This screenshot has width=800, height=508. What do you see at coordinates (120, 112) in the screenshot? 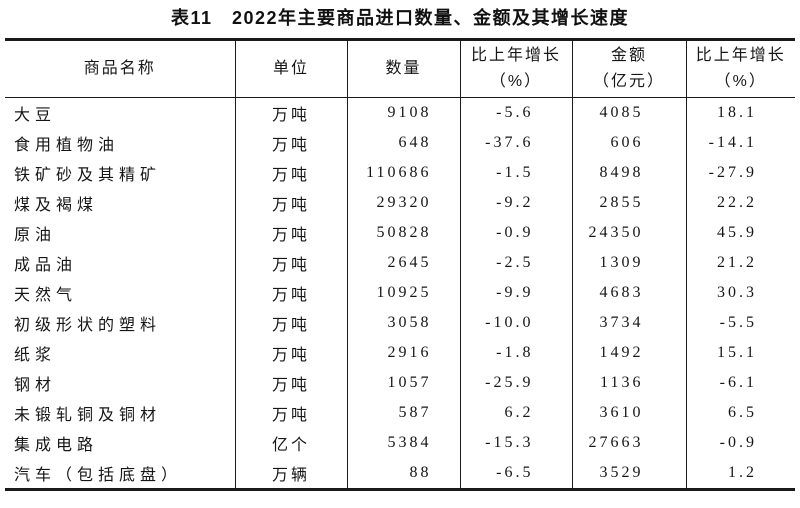
I see `commodity-name-cell: 大豆` at bounding box center [120, 112].